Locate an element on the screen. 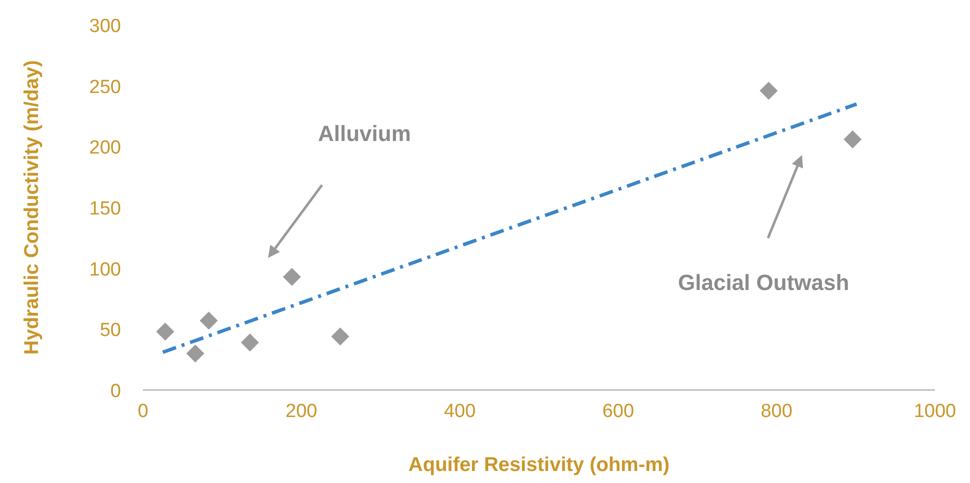 The height and width of the screenshot is (483, 970). y-axis-title: Hydraulic Conductivity (m/day) is located at coordinates (32, 207).